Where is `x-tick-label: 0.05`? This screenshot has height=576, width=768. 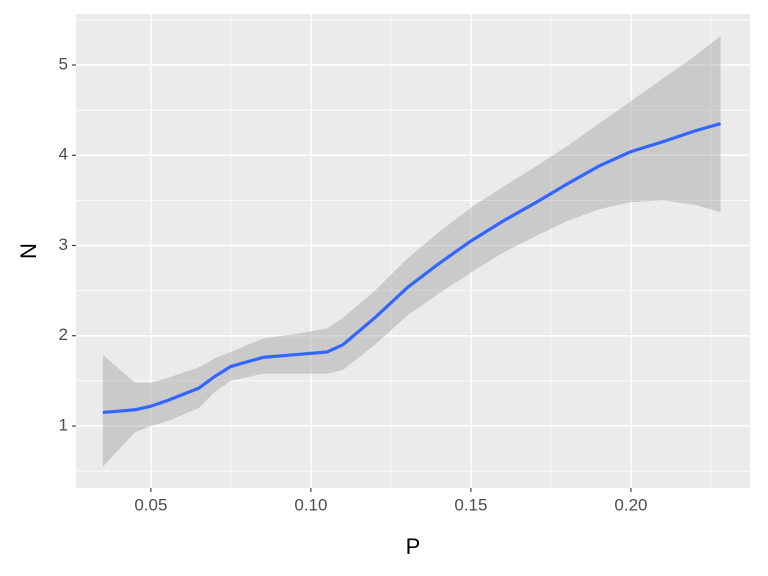 x-tick-label: 0.05 is located at coordinates (150, 504).